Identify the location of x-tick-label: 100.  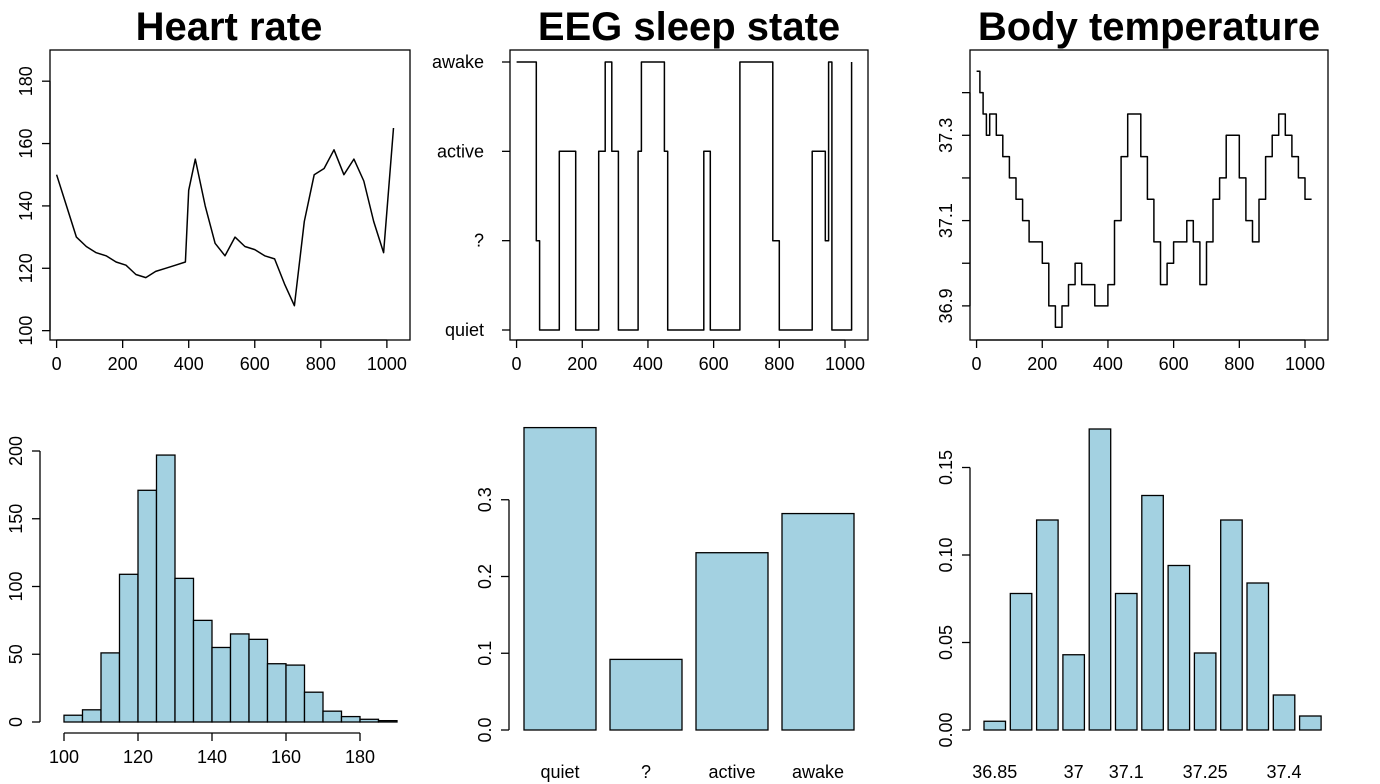
(64, 757).